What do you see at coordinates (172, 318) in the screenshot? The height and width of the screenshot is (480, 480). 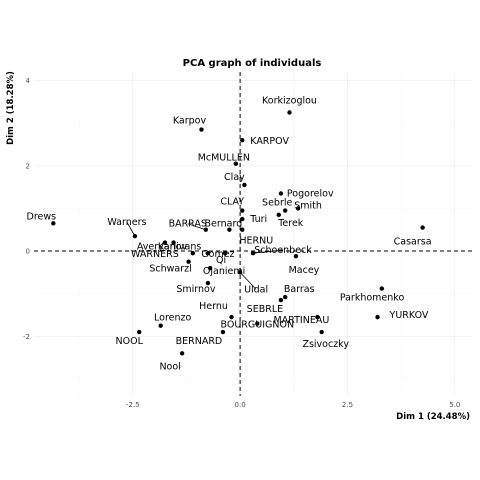 I see `point-label: Lorenzo` at bounding box center [172, 318].